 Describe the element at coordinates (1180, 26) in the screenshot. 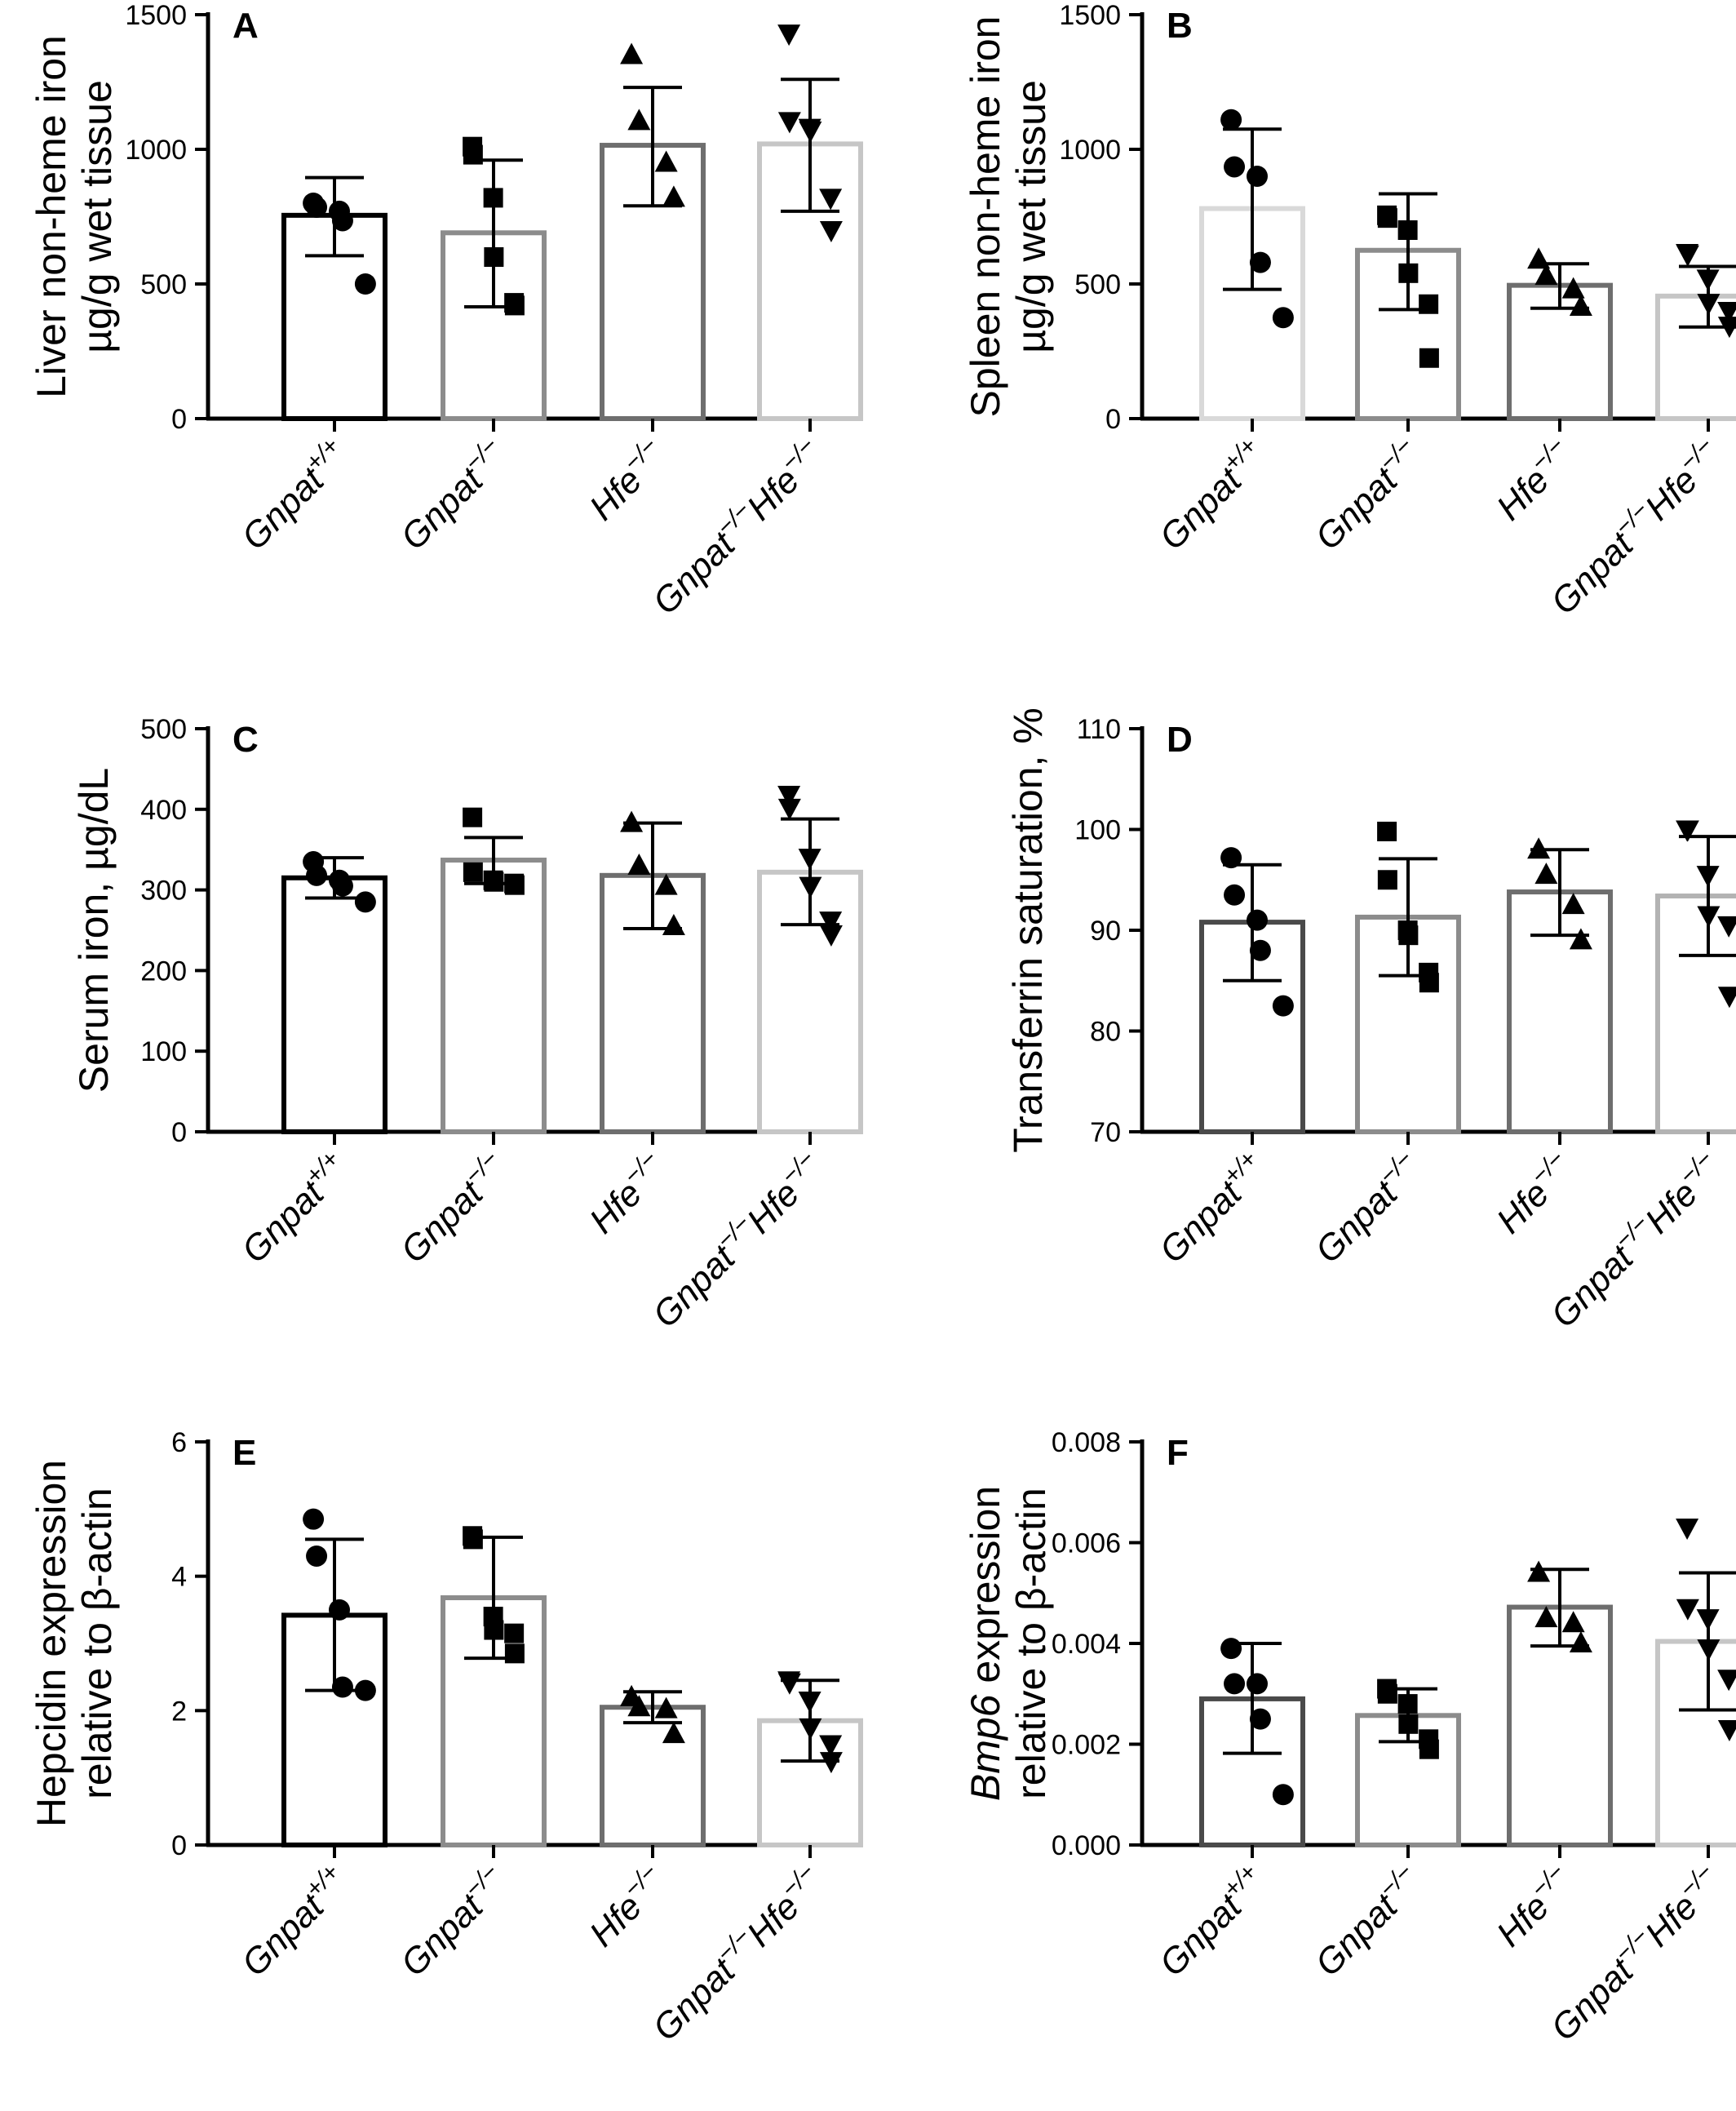

I see `panel-label: B` at that location.